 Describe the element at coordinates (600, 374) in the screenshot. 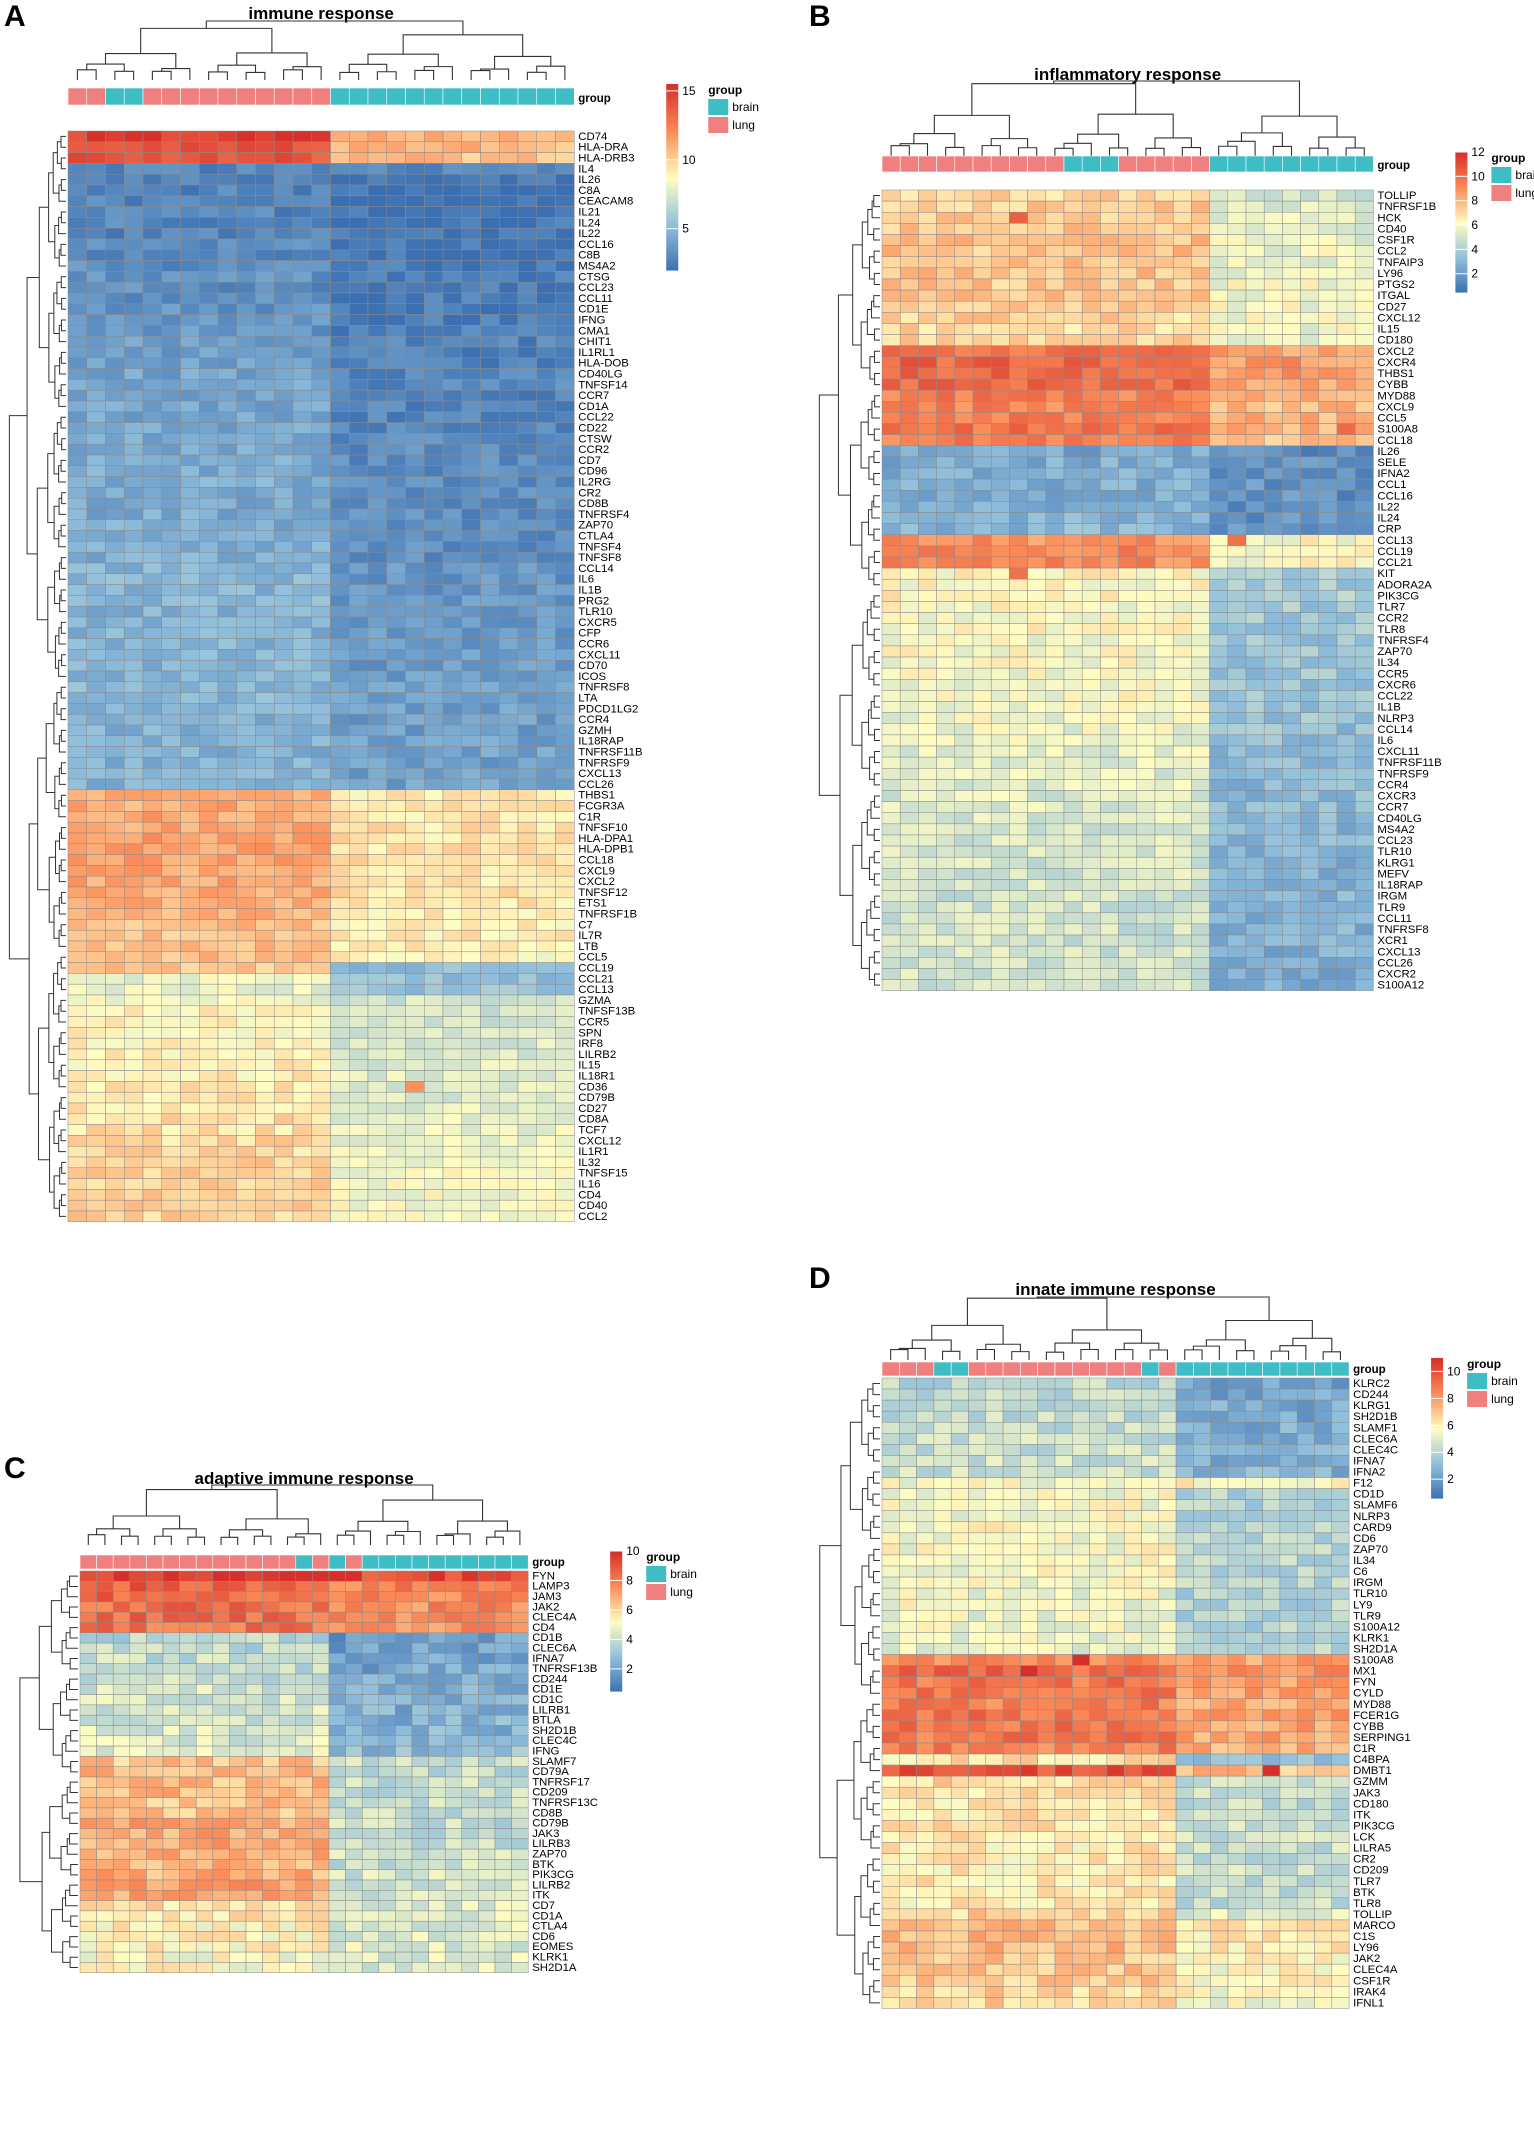

I see `row-label: CD40LG` at that location.